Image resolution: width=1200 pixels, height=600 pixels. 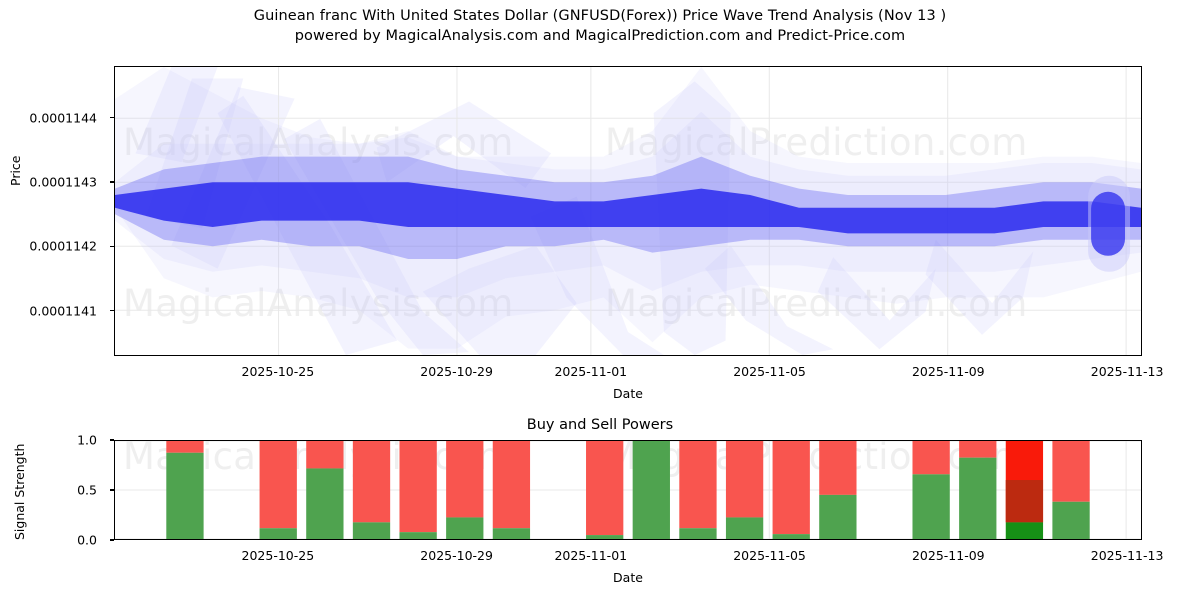 I want to click on price-y-tick-label: 0.0001142, so click(x=63, y=246).